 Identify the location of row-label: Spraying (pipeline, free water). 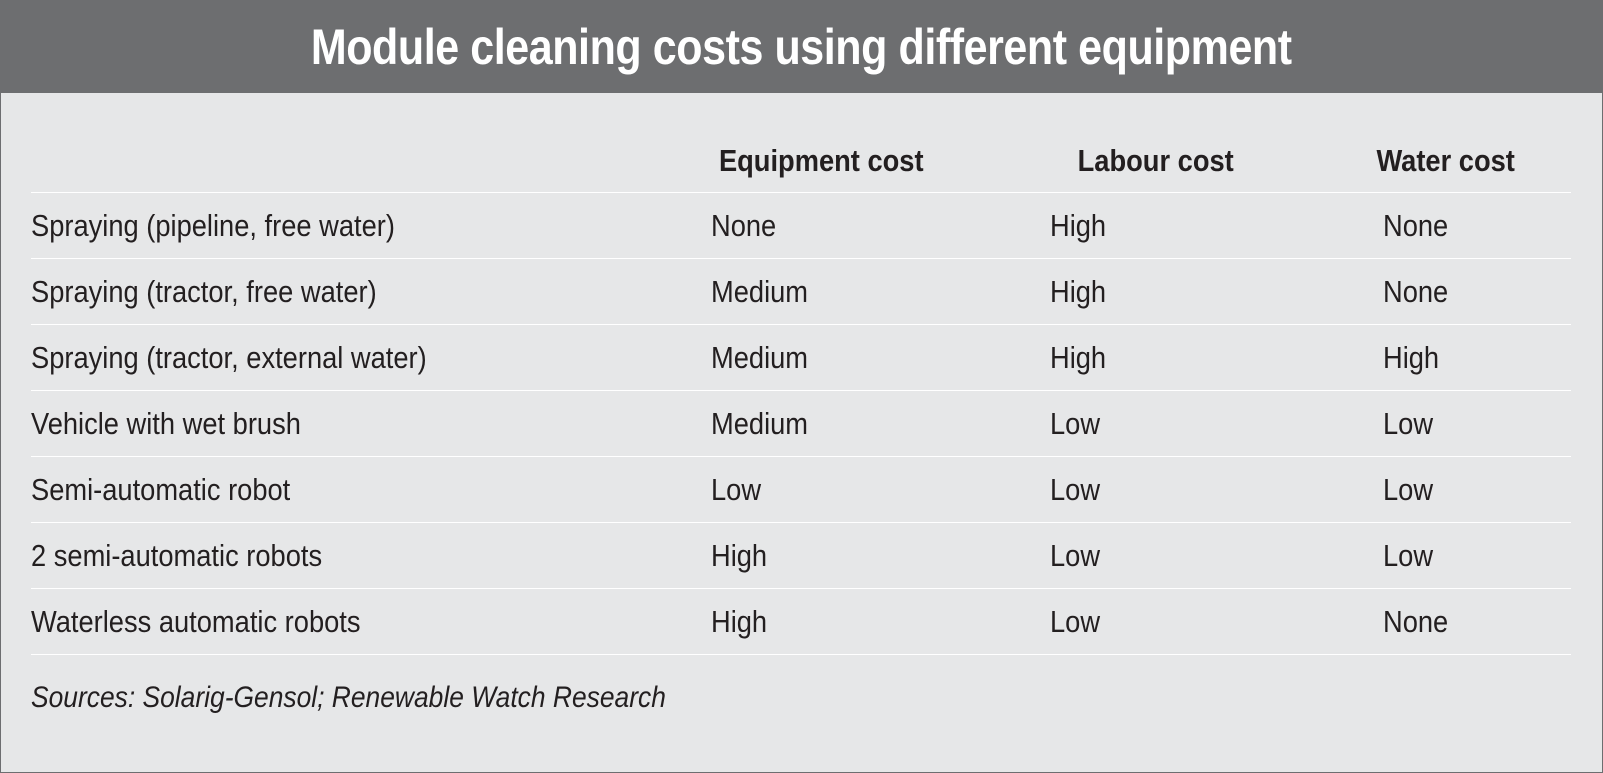
(341, 225).